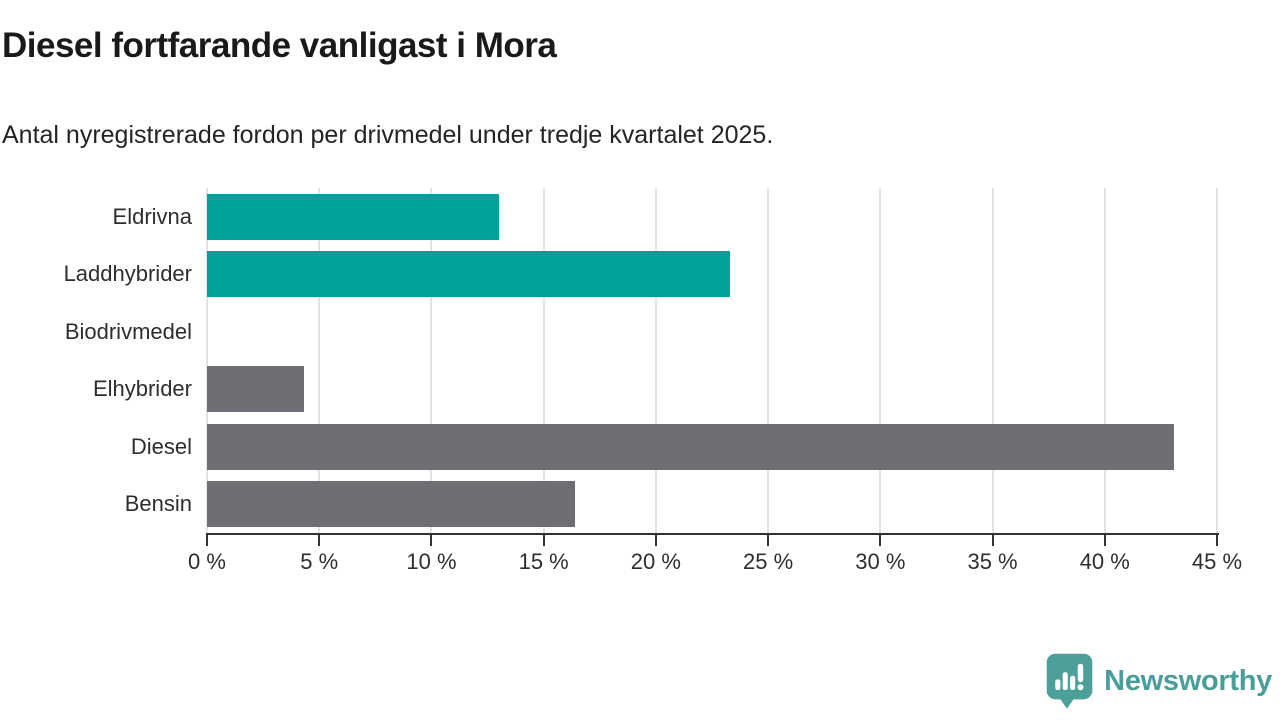 This screenshot has width=1280, height=720. Describe the element at coordinates (431, 561) in the screenshot. I see `x-tick-label: 10 %` at that location.